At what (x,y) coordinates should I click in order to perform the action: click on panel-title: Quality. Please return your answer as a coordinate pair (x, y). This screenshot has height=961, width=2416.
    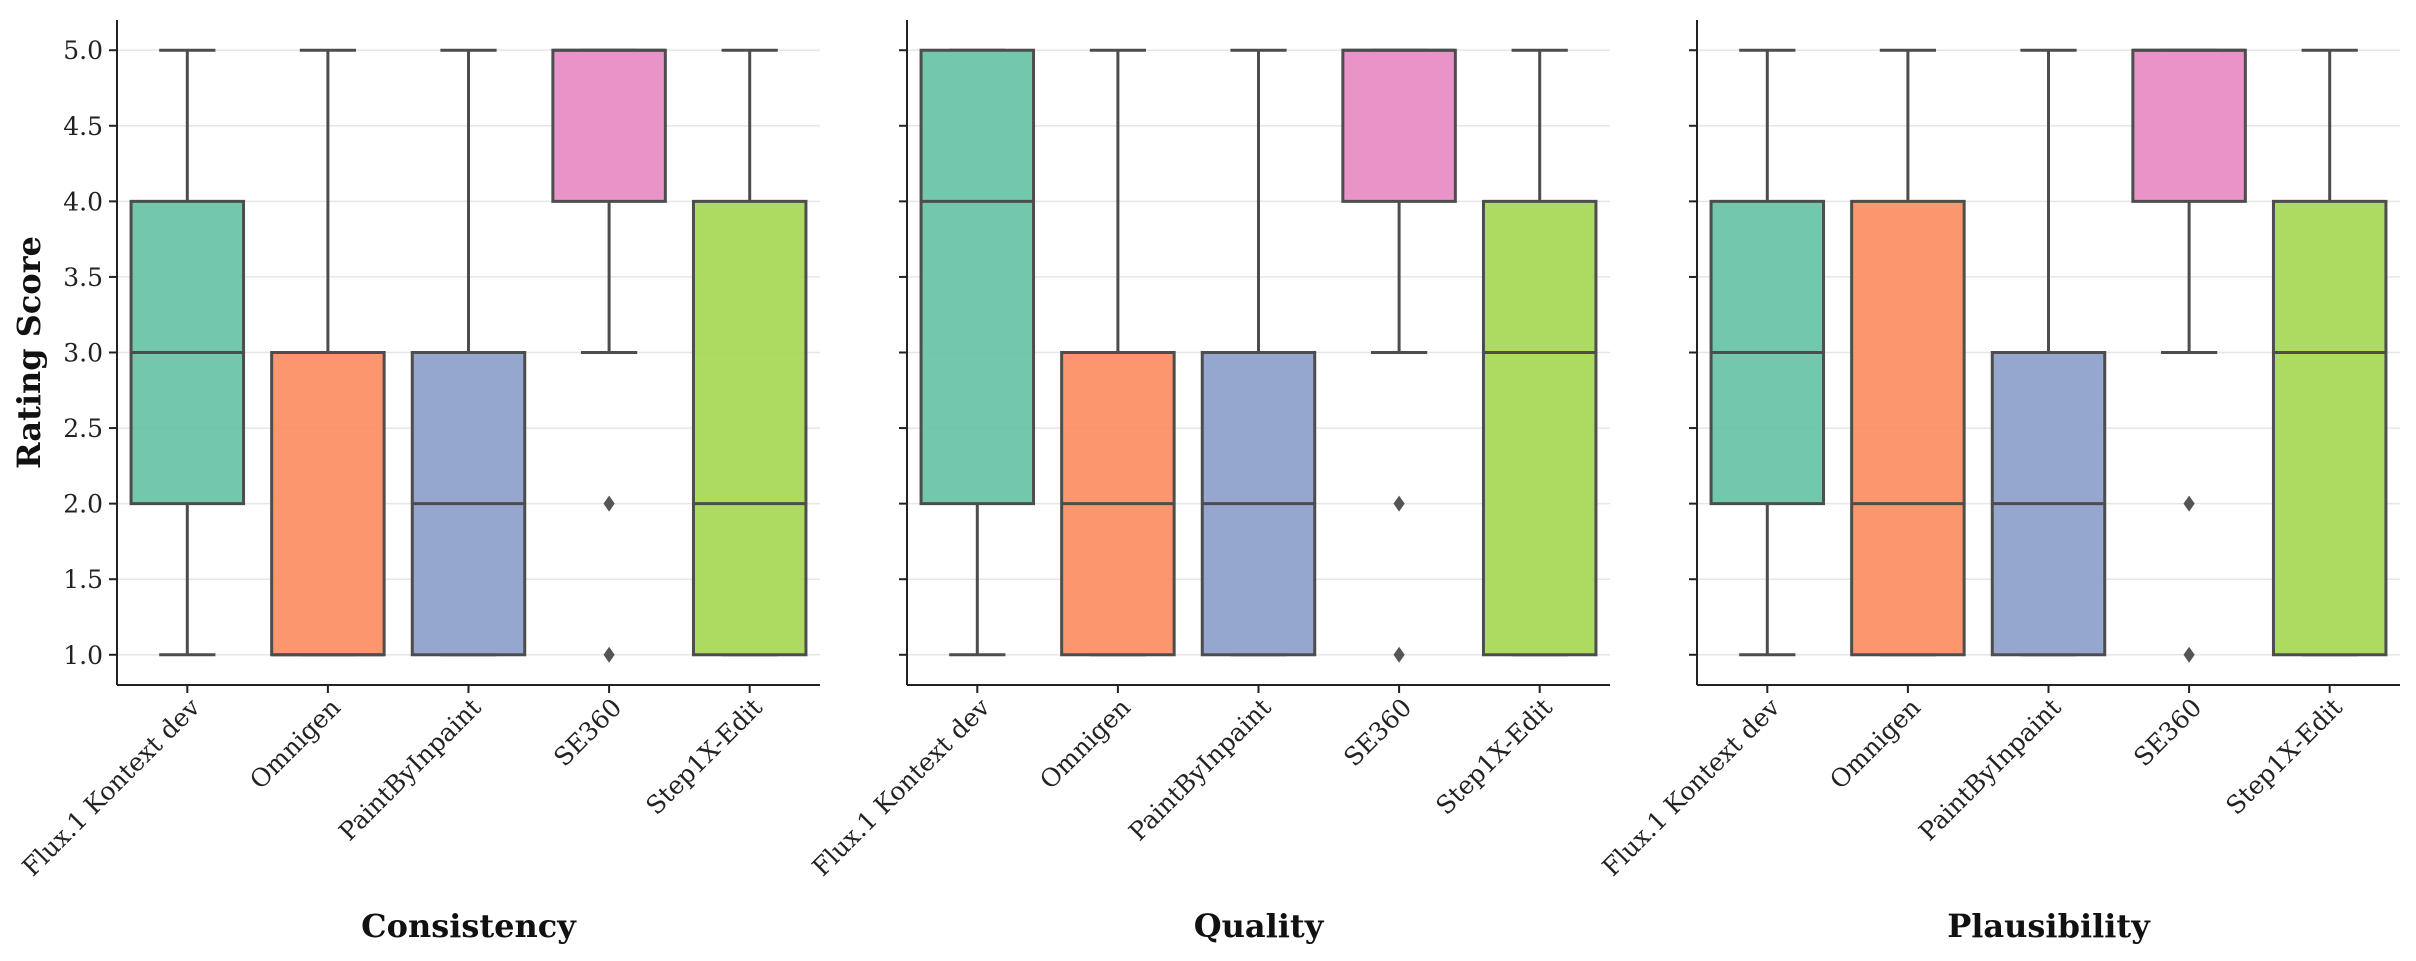
    Looking at the image, I should click on (1259, 926).